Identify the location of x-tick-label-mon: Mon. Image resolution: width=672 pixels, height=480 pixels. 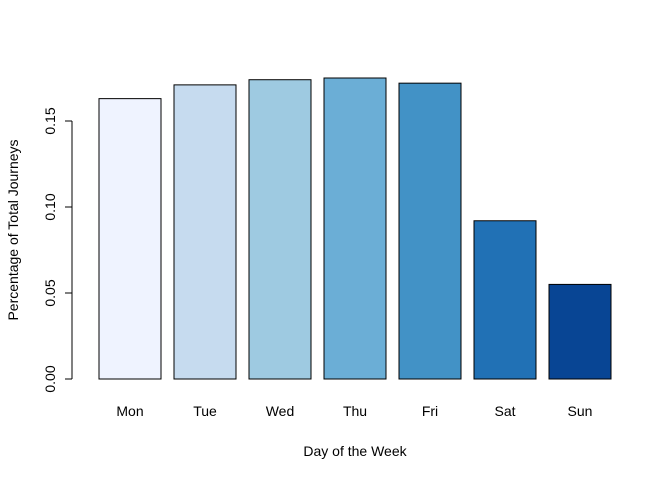
(129, 411).